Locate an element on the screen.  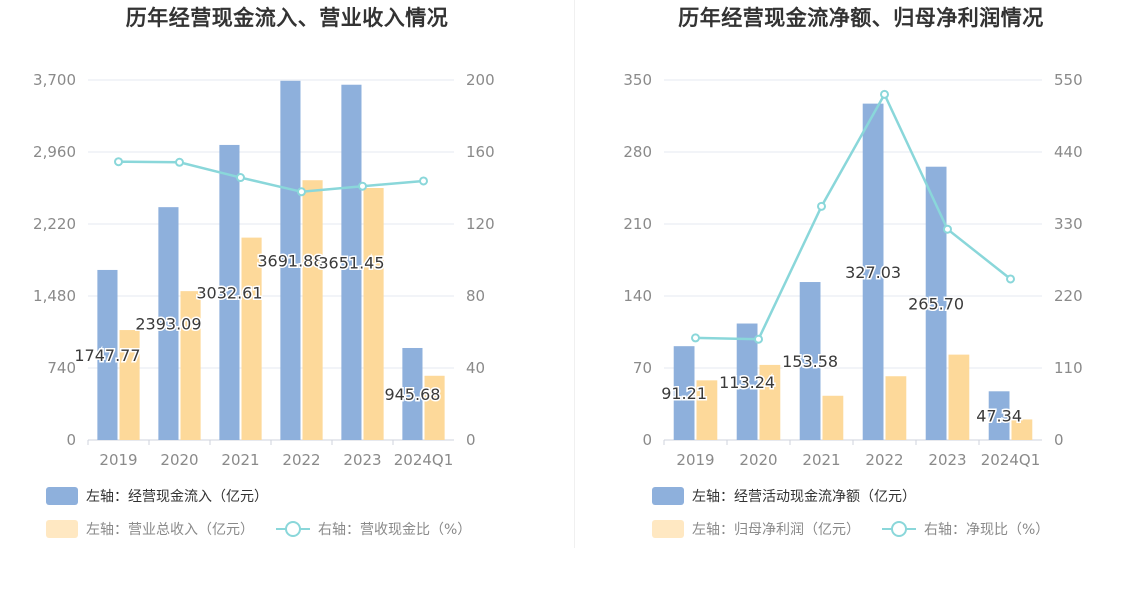
legend-label: 左轴：经营现金流入（亿元） is located at coordinates (177, 497).